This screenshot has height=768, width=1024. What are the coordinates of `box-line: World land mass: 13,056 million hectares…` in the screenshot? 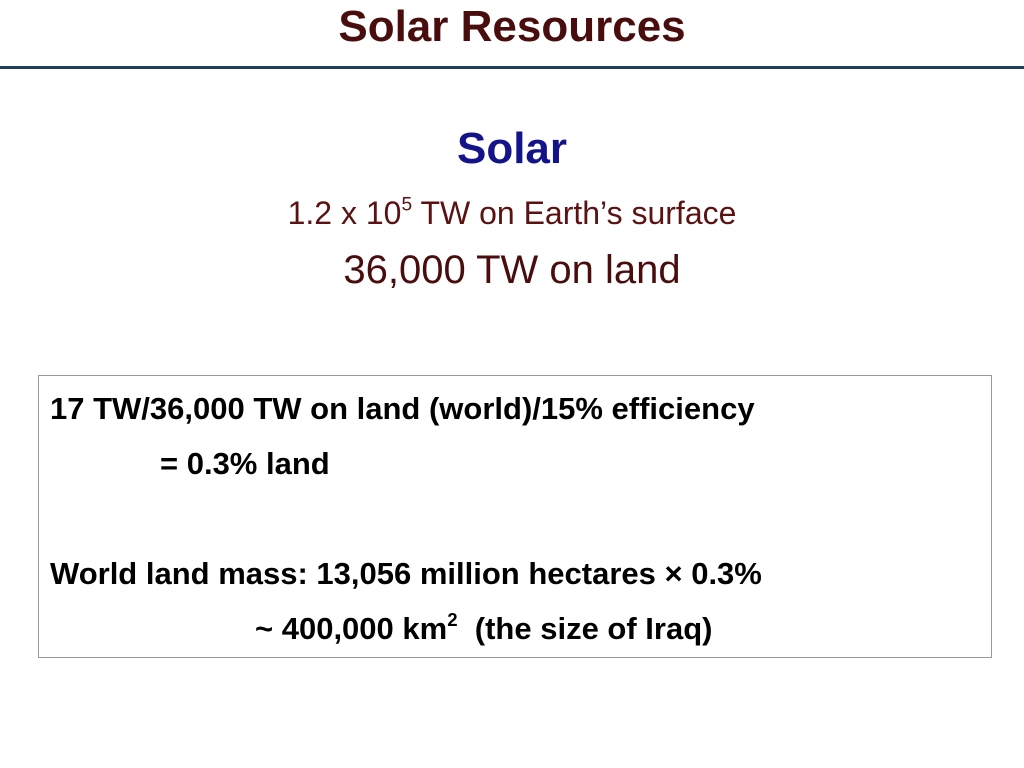 It's located at (406, 573).